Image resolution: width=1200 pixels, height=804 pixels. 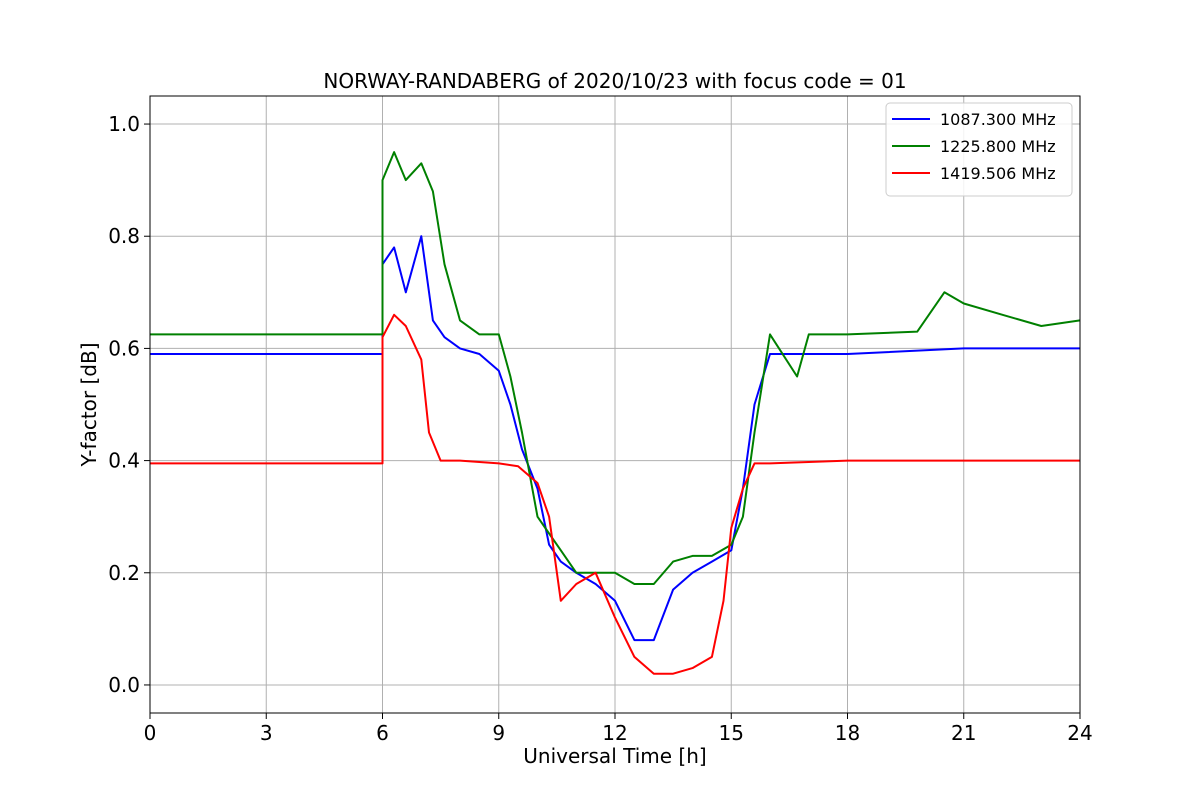 I want to click on y-tick-label-3: 0.6, so click(x=124, y=348).